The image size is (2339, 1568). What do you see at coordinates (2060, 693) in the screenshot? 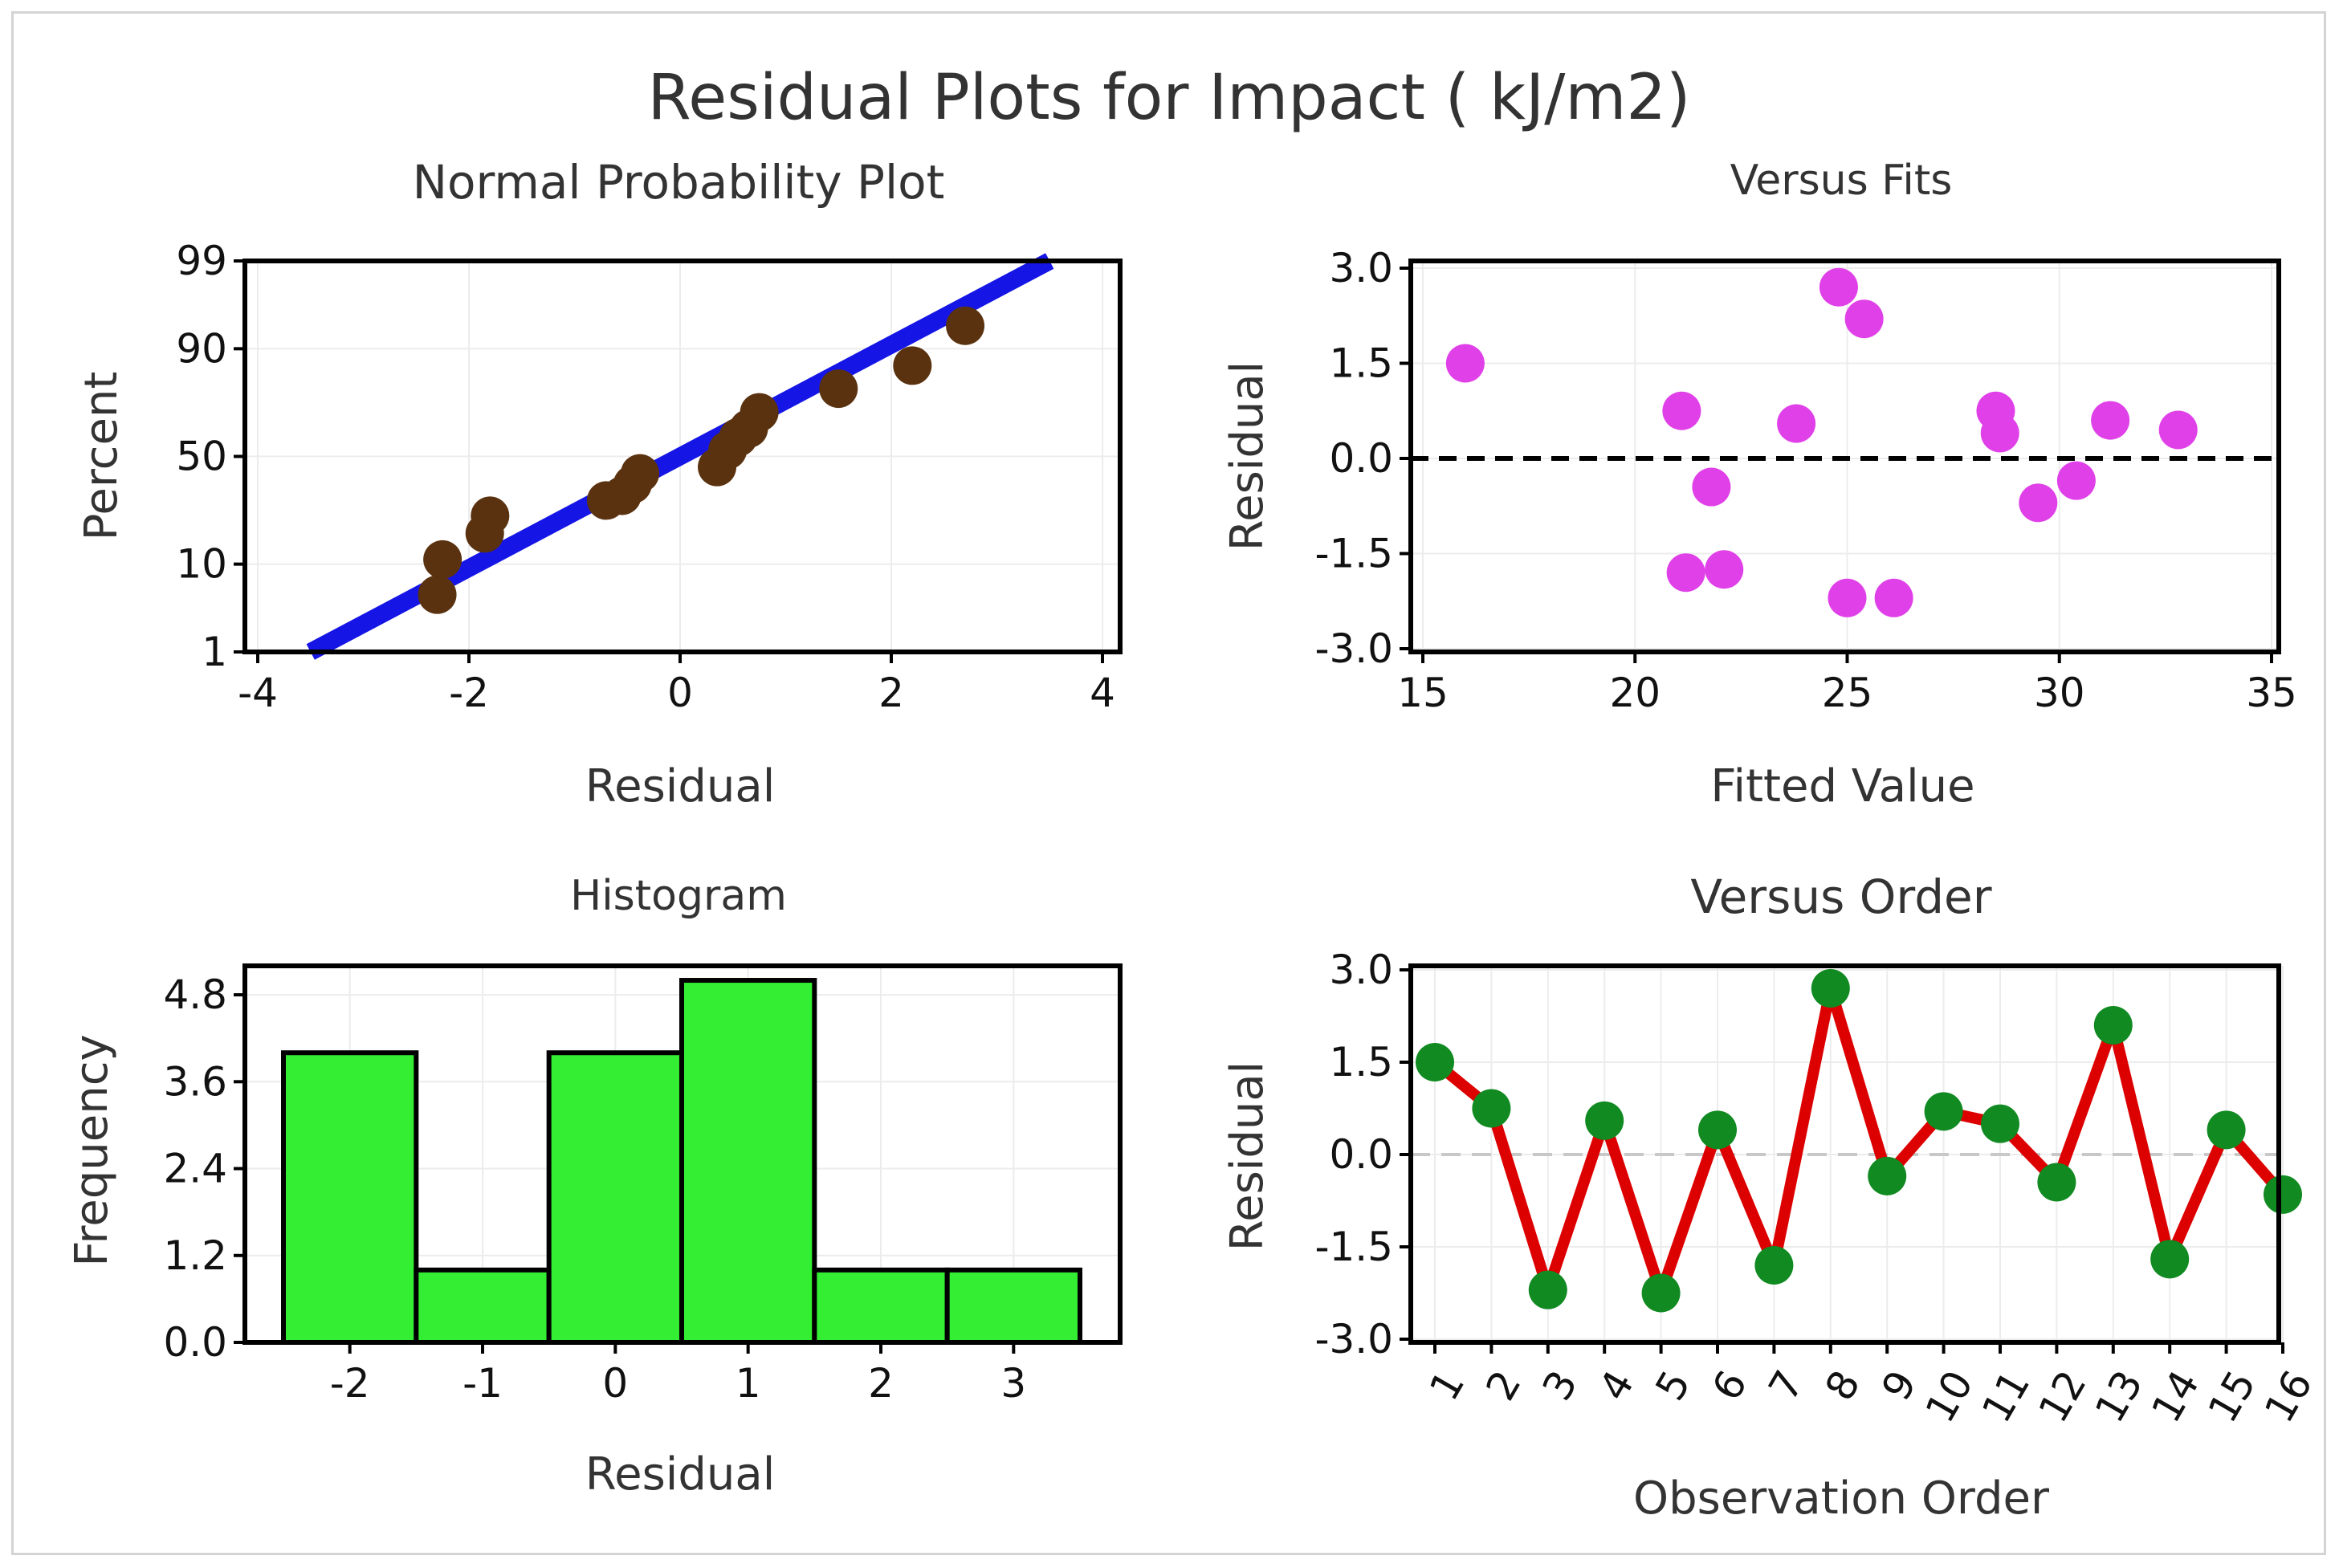
I see `x-tick-label: 30` at bounding box center [2060, 693].